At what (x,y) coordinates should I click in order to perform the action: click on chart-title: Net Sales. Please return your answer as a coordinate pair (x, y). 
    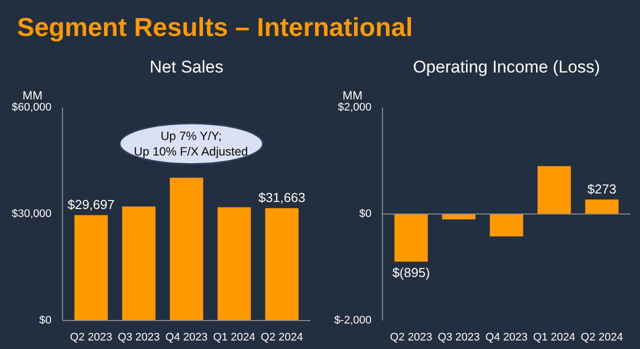
    Looking at the image, I should click on (187, 67).